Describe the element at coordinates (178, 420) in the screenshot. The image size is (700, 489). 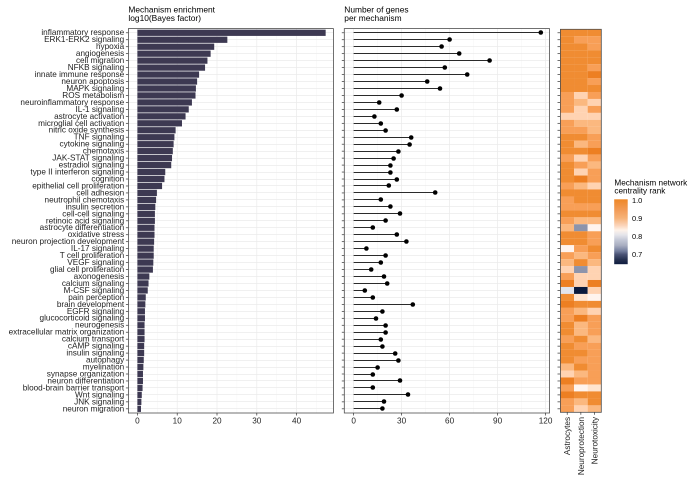
I see `svg-text: 10` at that location.